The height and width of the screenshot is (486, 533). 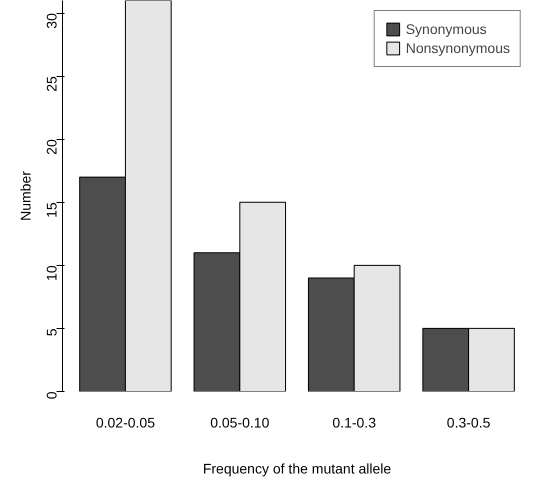 I want to click on y-tick-label: 0, so click(x=52, y=395).